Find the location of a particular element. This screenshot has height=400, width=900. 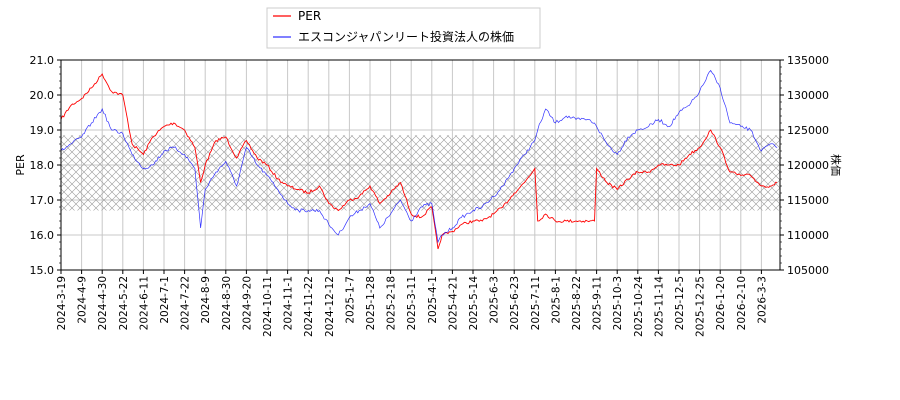

y2-axis-label: 株価 is located at coordinates (836, 165).